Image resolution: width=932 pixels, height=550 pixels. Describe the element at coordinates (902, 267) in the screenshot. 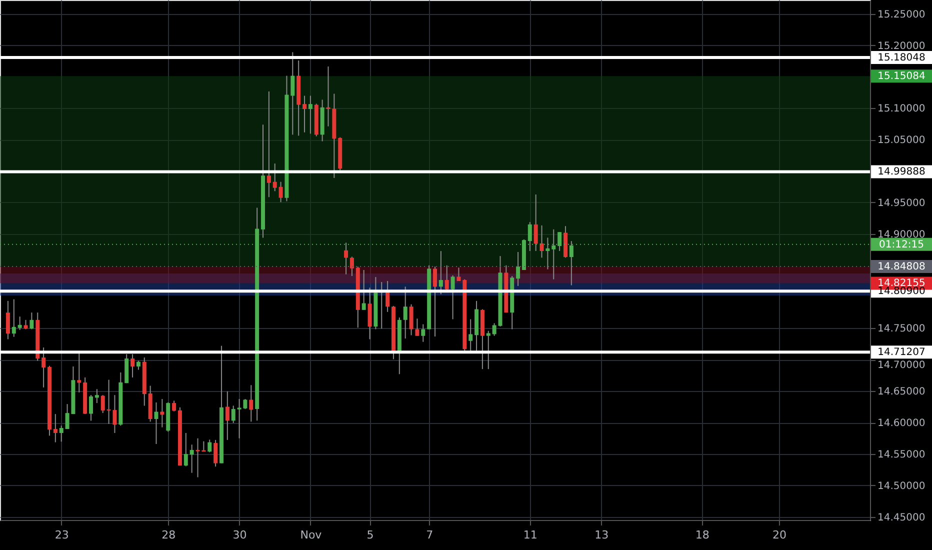

I see `ref-line-label: 14.84808` at that location.